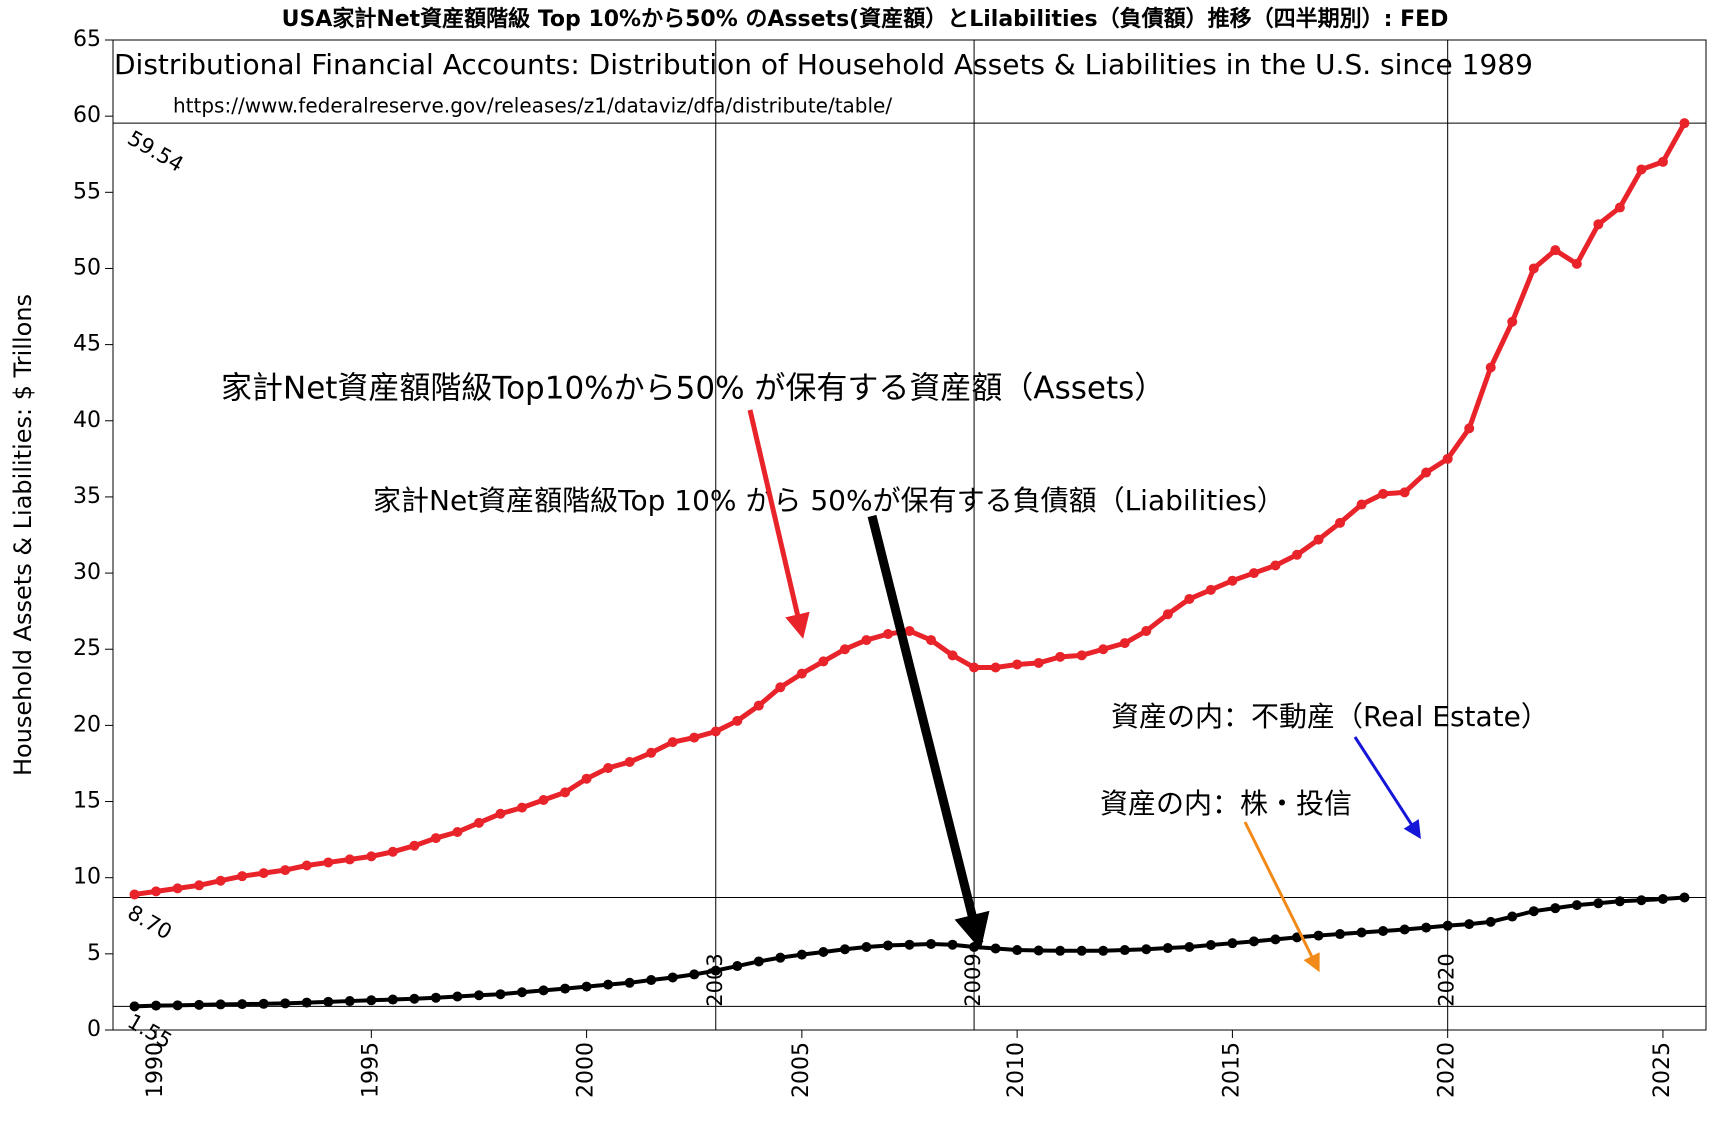 Image resolution: width=1730 pixels, height=1124 pixels. Describe the element at coordinates (87, 801) in the screenshot. I see `y-tick-label: 15` at that location.